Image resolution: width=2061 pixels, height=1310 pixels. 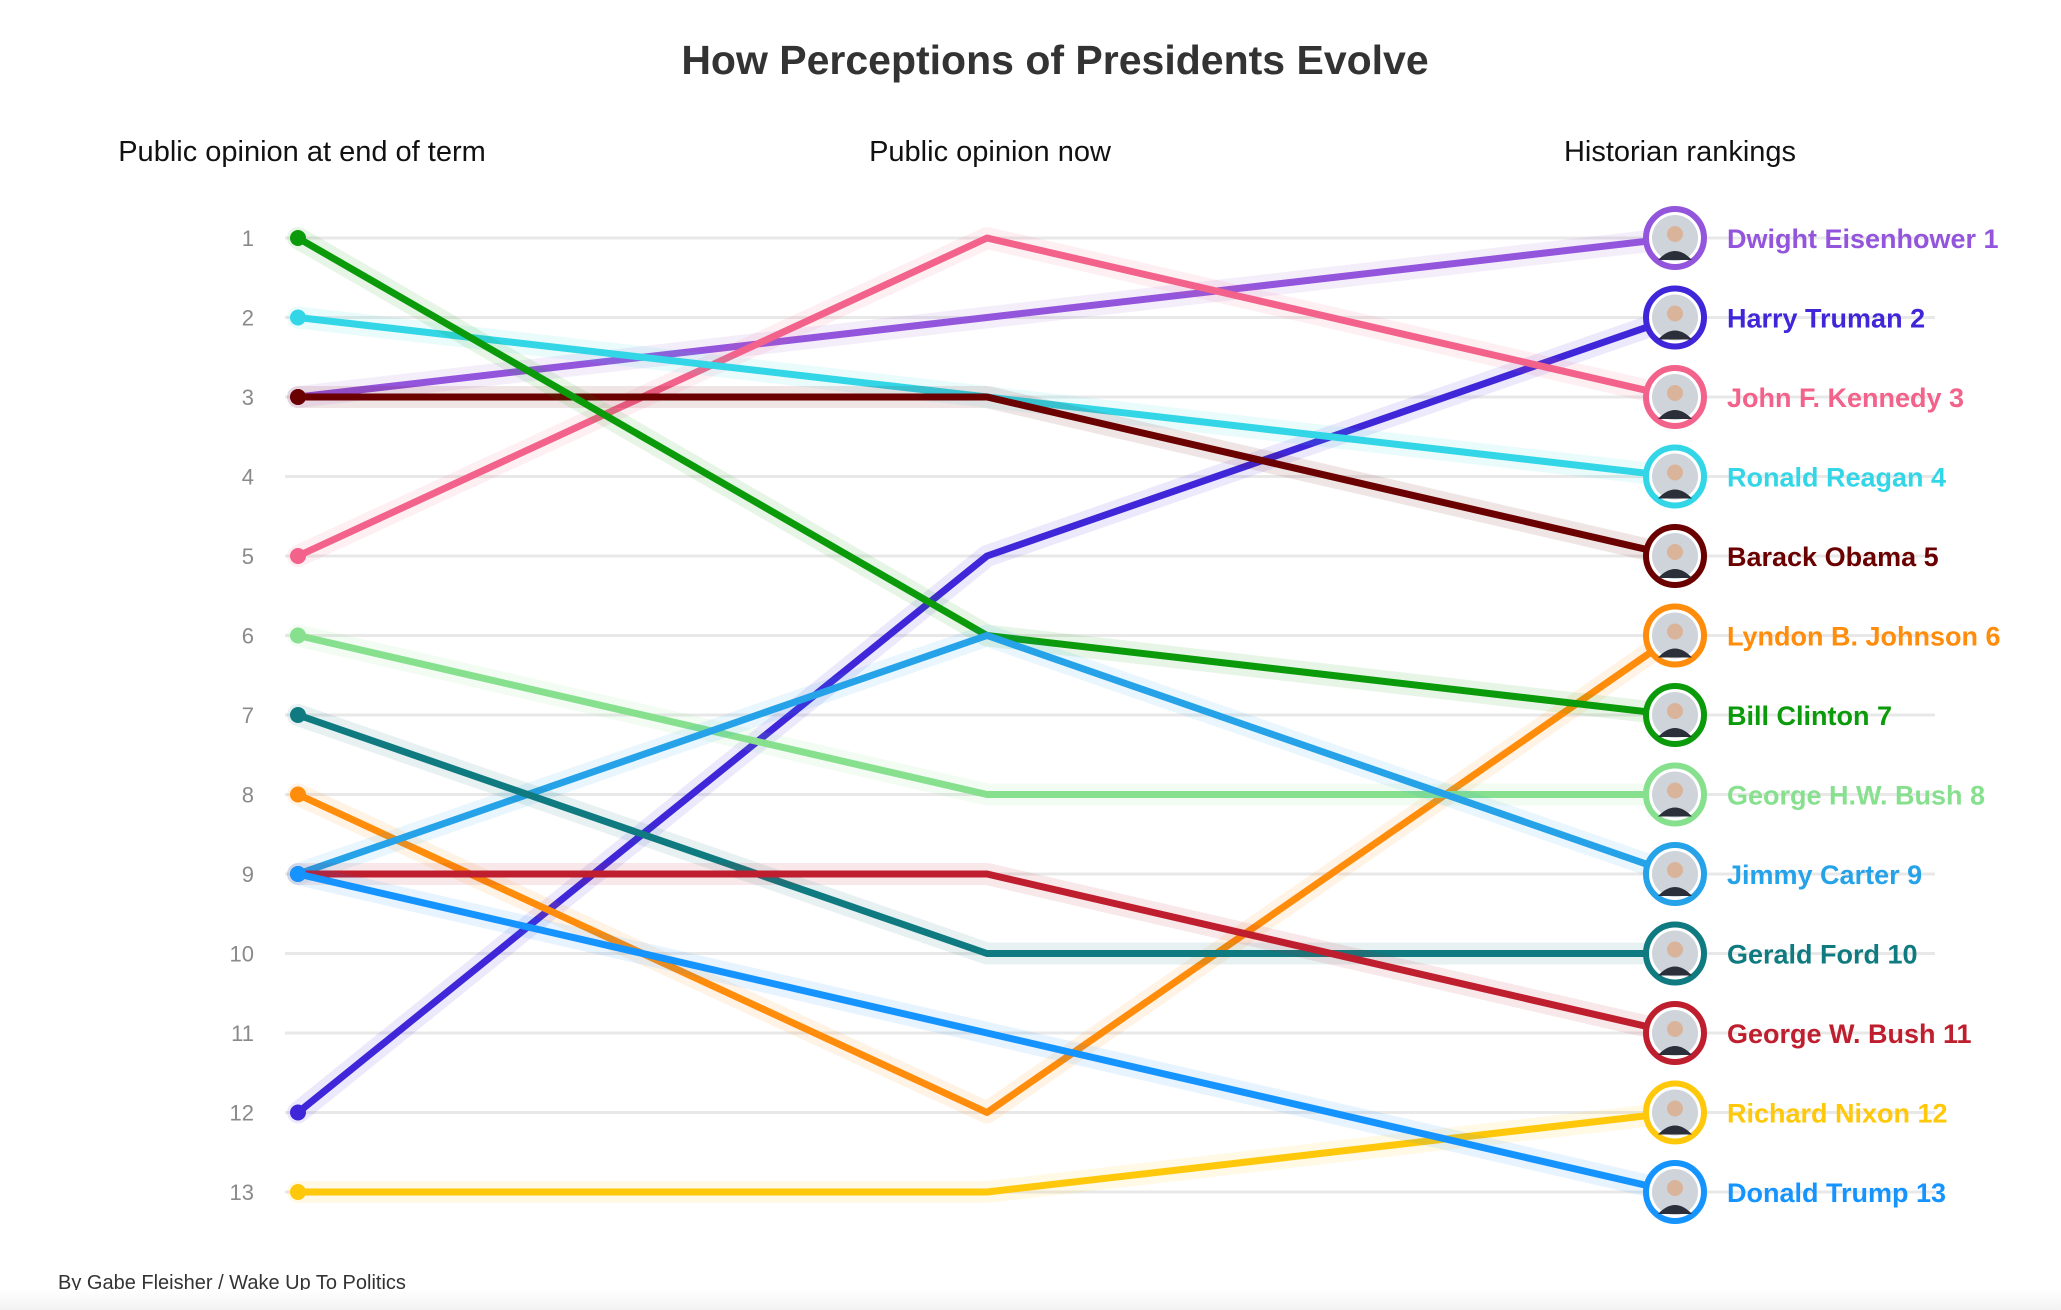 I want to click on label-george-h-w-bush: George H.W. Bush 8, so click(x=1856, y=796).